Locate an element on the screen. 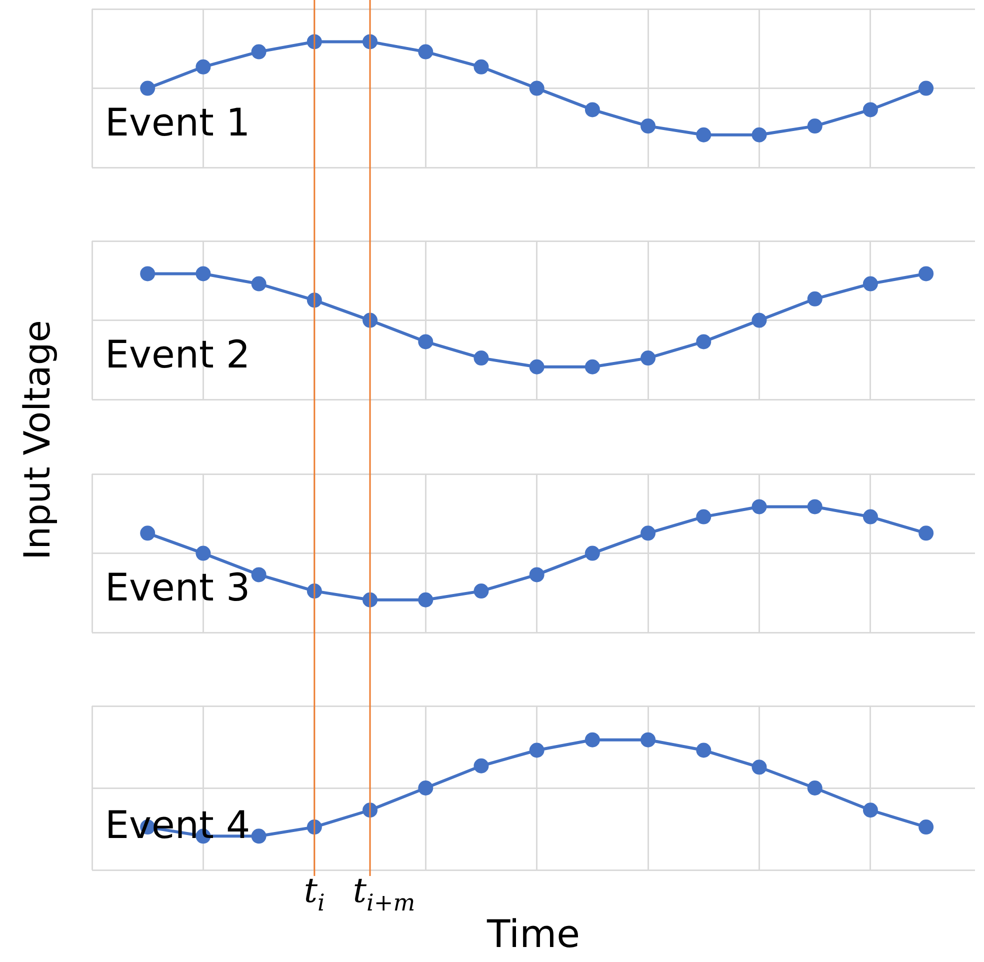 The width and height of the screenshot is (984, 962). annotation: Event 2 is located at coordinates (177, 354).